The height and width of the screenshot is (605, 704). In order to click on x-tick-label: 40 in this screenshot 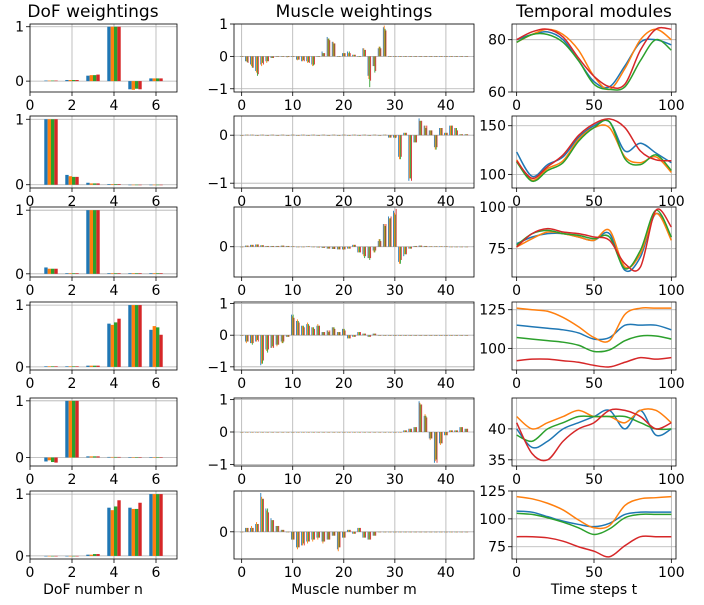, I will do `click(446, 480)`.